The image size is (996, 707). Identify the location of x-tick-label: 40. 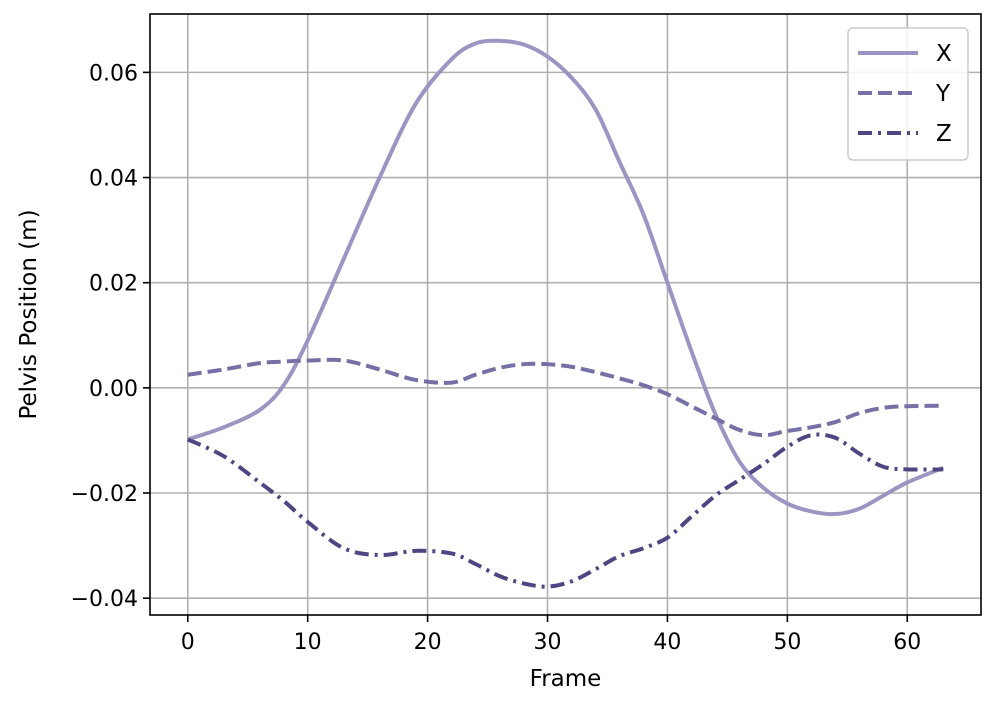
(667, 642).